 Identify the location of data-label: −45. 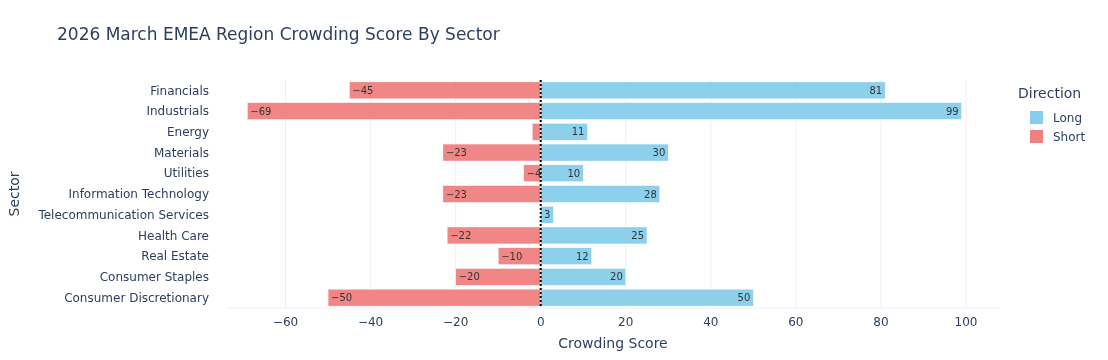
(363, 90).